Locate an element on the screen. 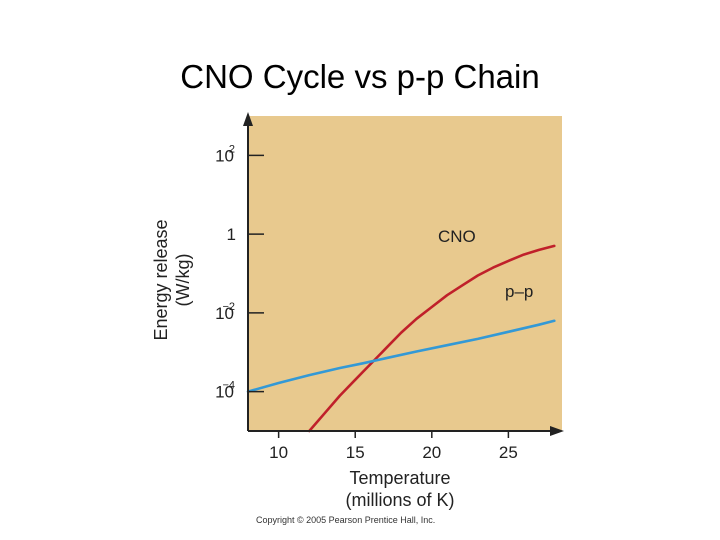  series-label-cno: CNO is located at coordinates (457, 236).